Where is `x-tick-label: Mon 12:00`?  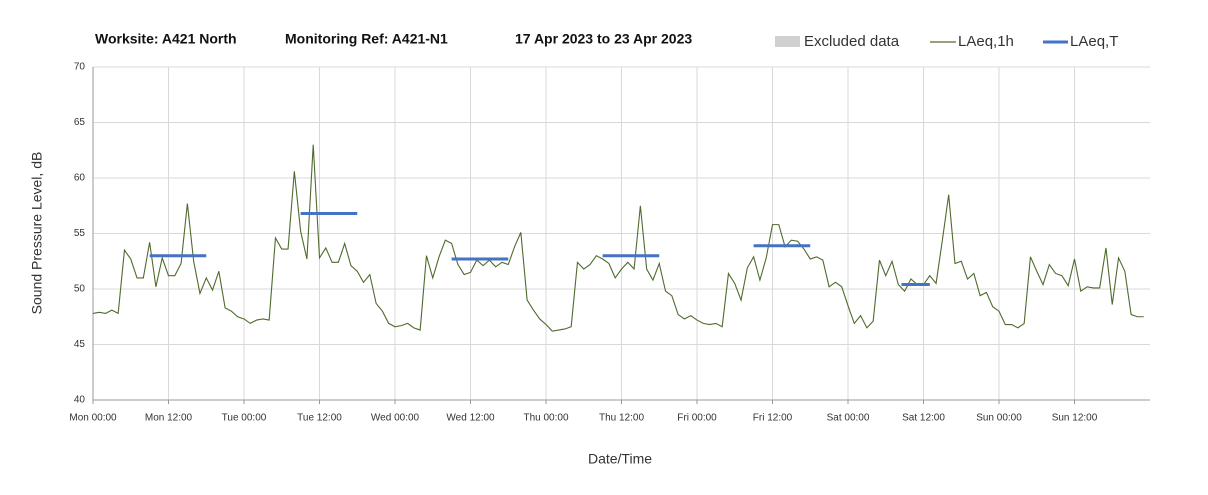
x-tick-label: Mon 12:00 is located at coordinates (169, 418).